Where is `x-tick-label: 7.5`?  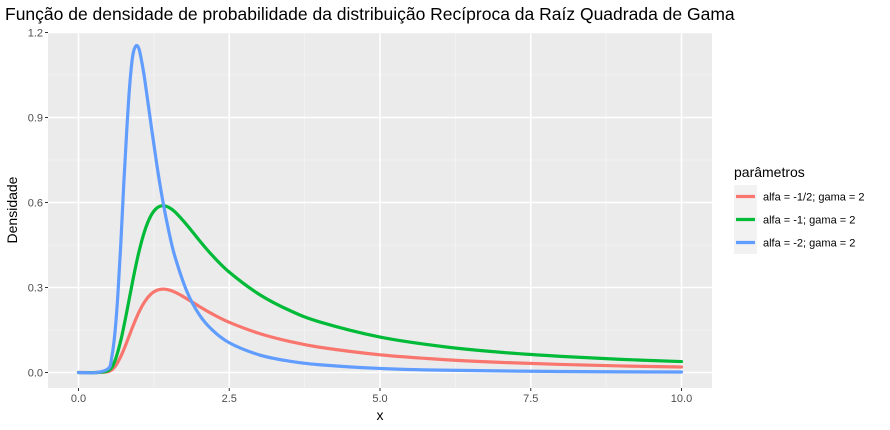 x-tick-label: 7.5 is located at coordinates (530, 399).